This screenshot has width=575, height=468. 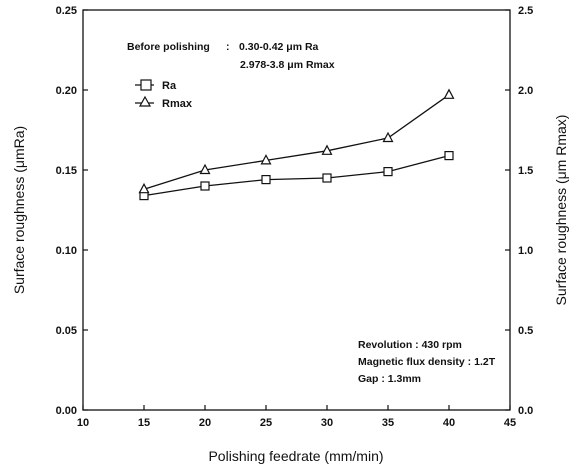 What do you see at coordinates (177, 104) in the screenshot?
I see `legend-rmax-label: Rmax` at bounding box center [177, 104].